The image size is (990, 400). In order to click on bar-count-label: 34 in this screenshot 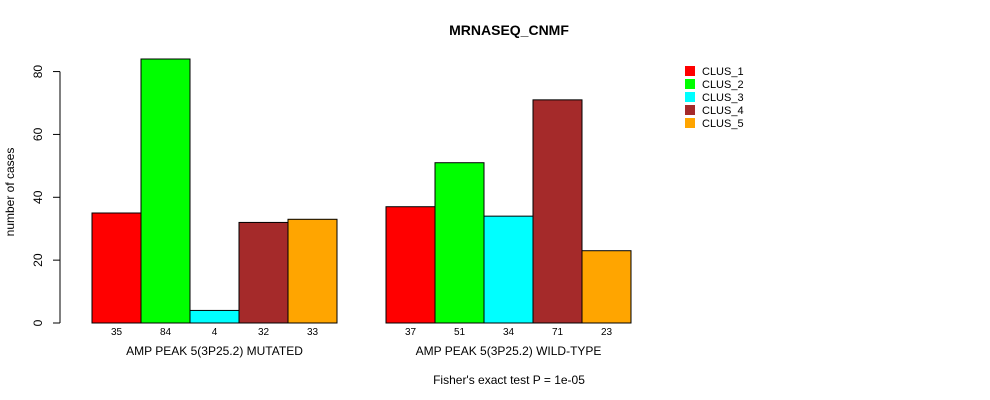, I will do `click(509, 332)`.